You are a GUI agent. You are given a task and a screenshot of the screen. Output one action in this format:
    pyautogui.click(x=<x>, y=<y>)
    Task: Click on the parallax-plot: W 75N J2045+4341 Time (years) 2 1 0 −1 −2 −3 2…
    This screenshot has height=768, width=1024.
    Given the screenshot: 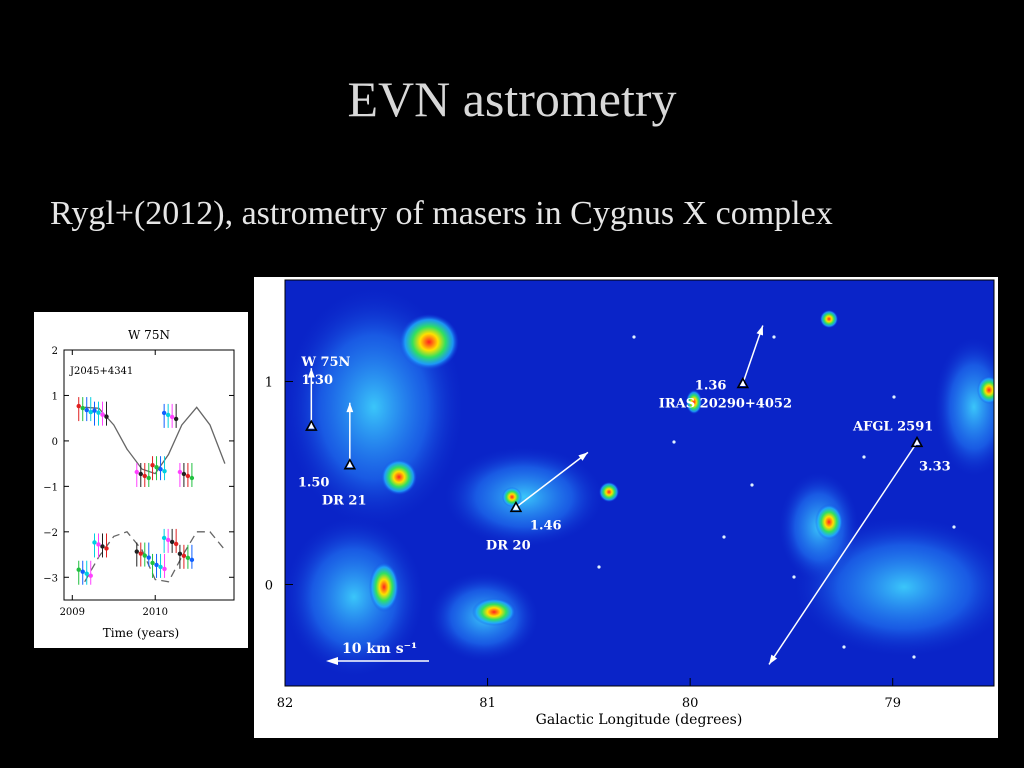 What is the action you would take?
    pyautogui.click(x=141, y=480)
    